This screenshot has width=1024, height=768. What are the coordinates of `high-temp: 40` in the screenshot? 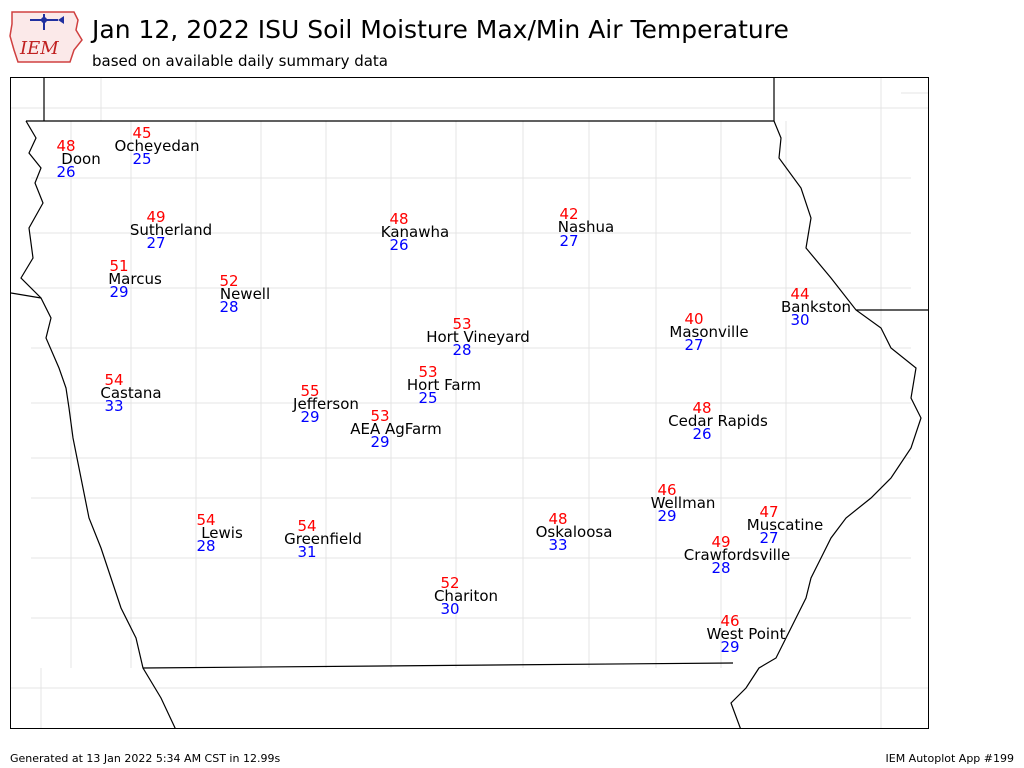 It's located at (694, 319).